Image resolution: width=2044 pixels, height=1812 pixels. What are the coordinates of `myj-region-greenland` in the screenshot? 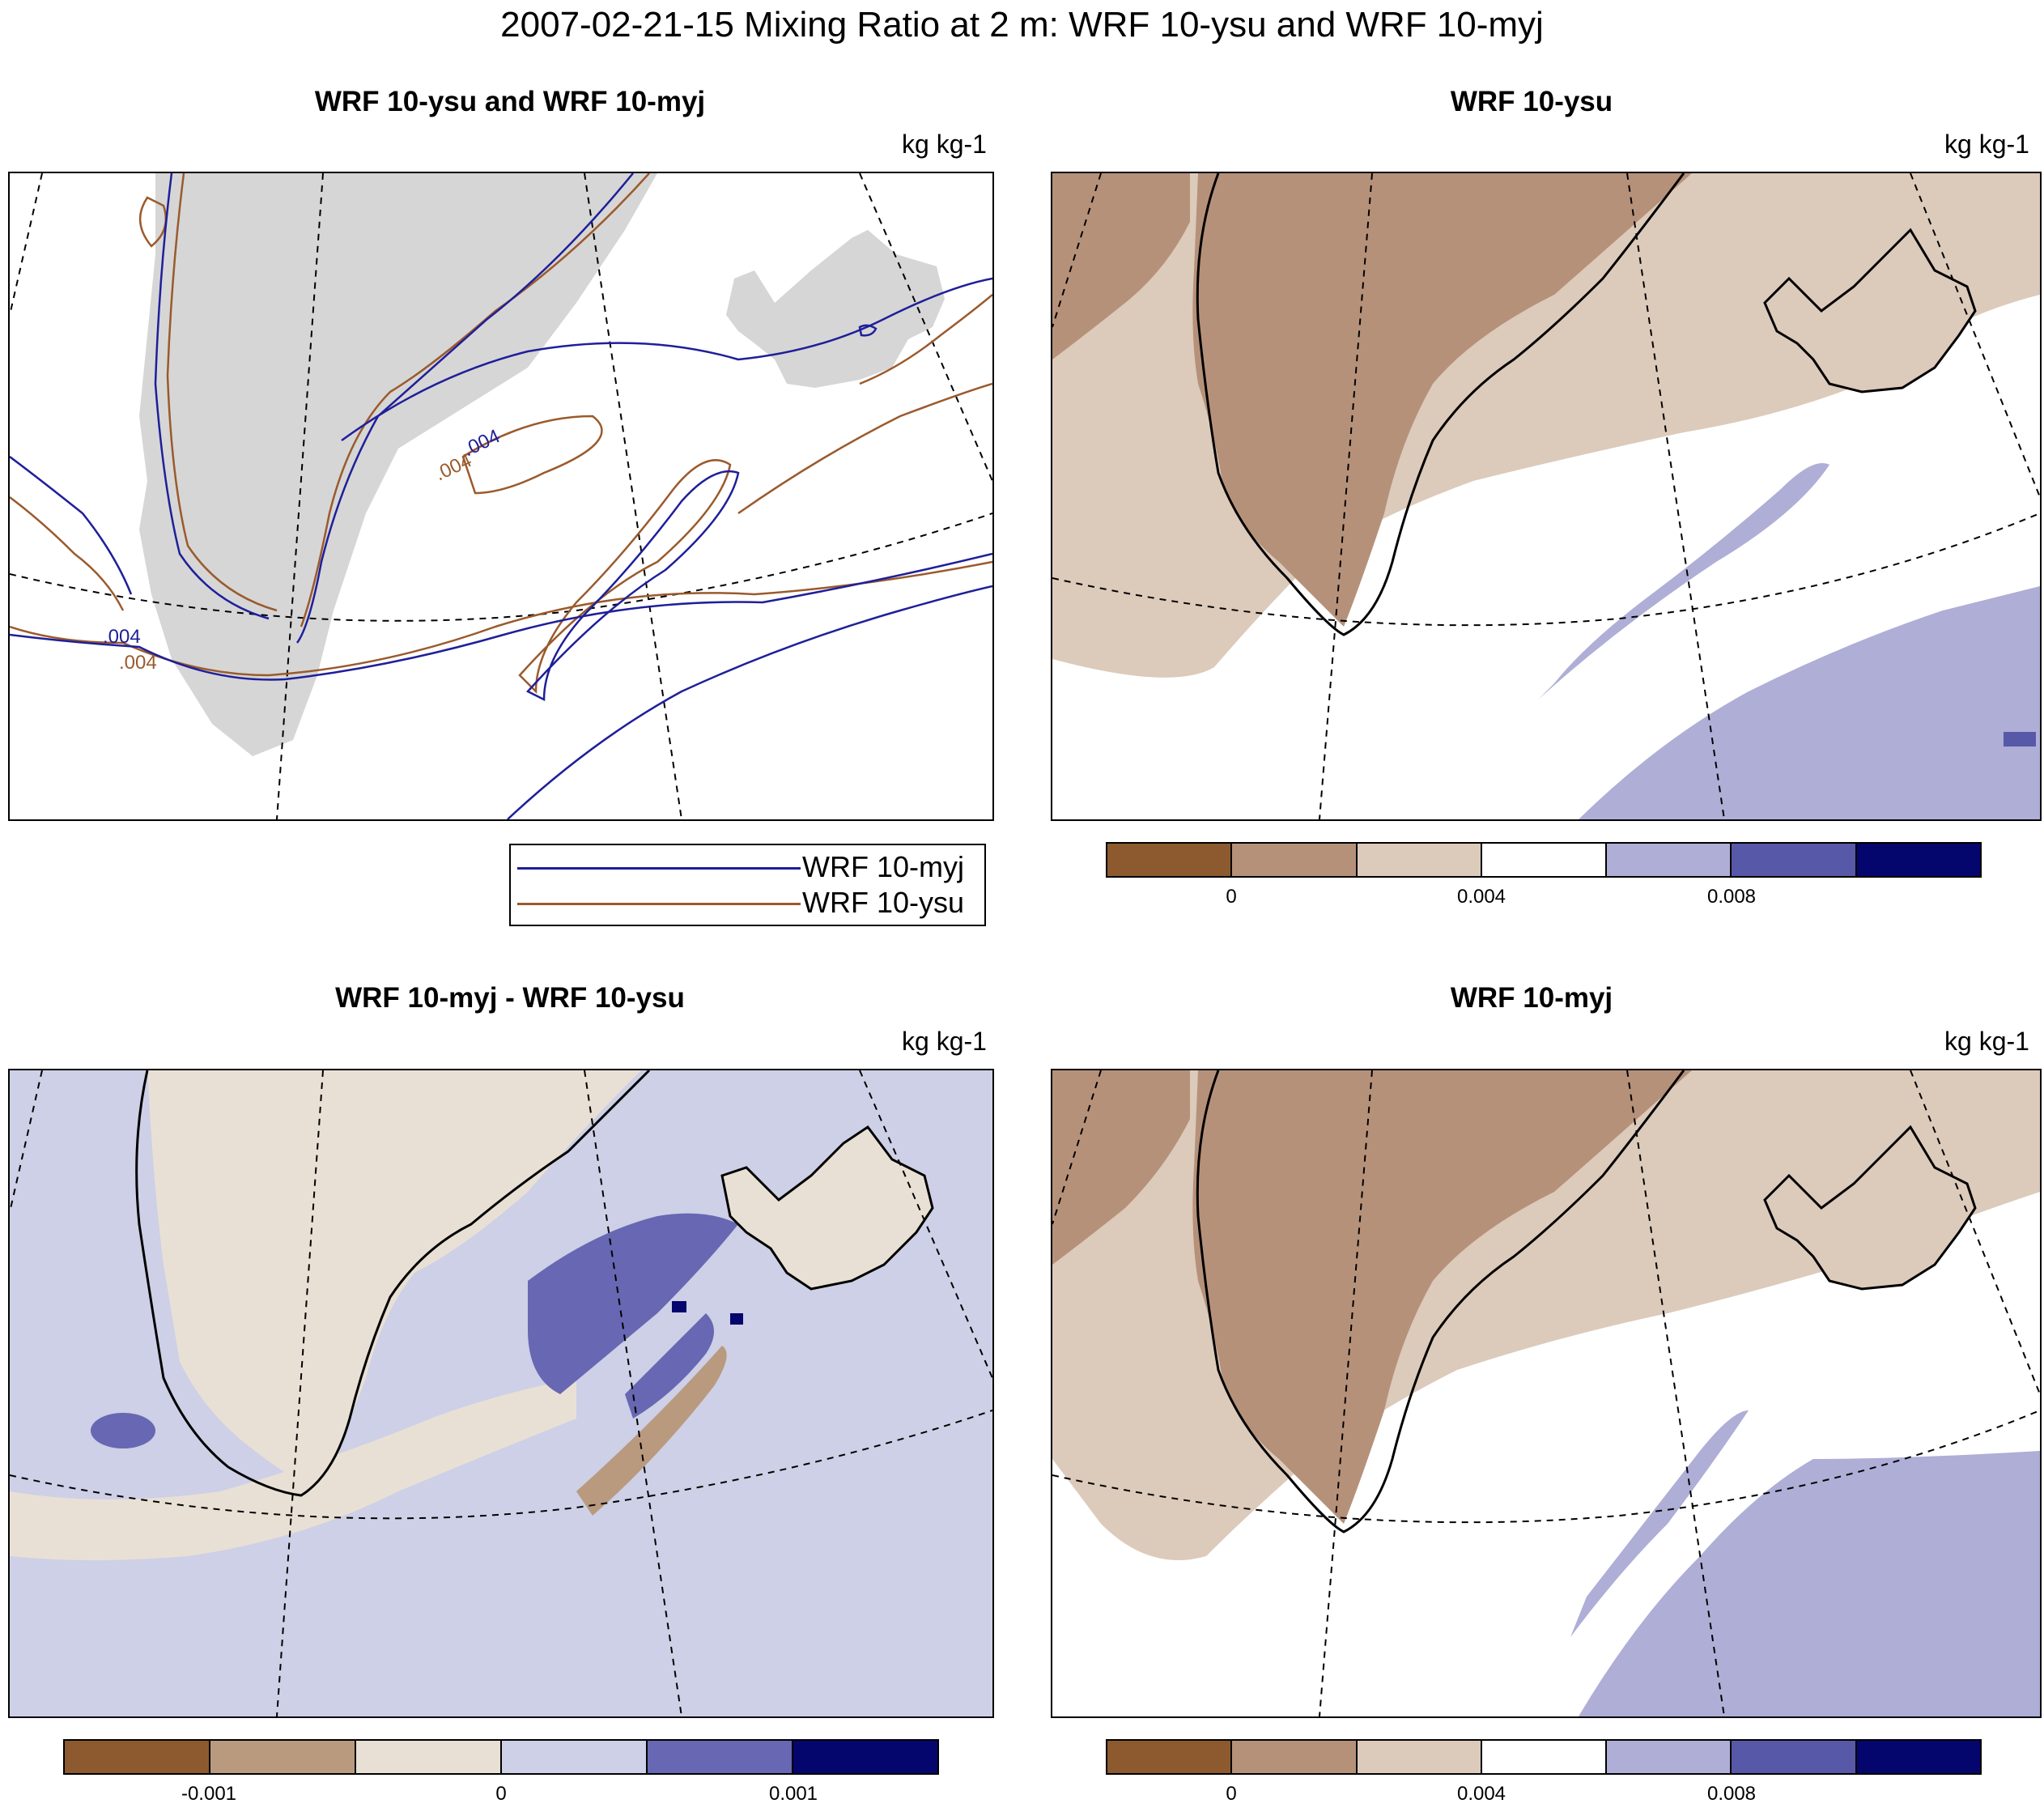 It's located at (1442, 1297).